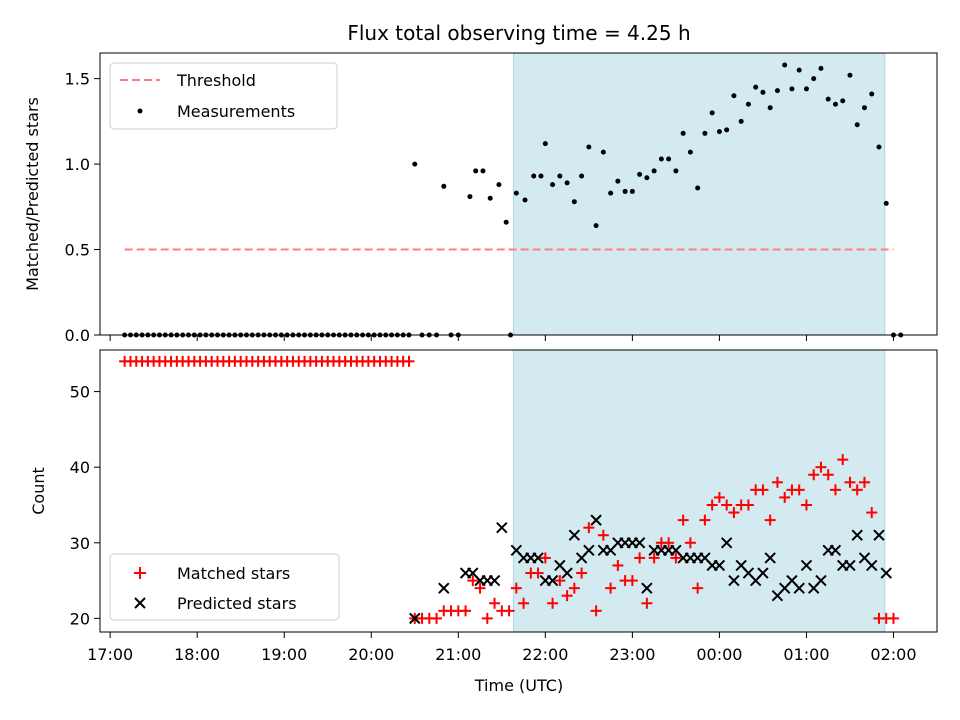  I want to click on legend-matched-swatch, so click(140, 573).